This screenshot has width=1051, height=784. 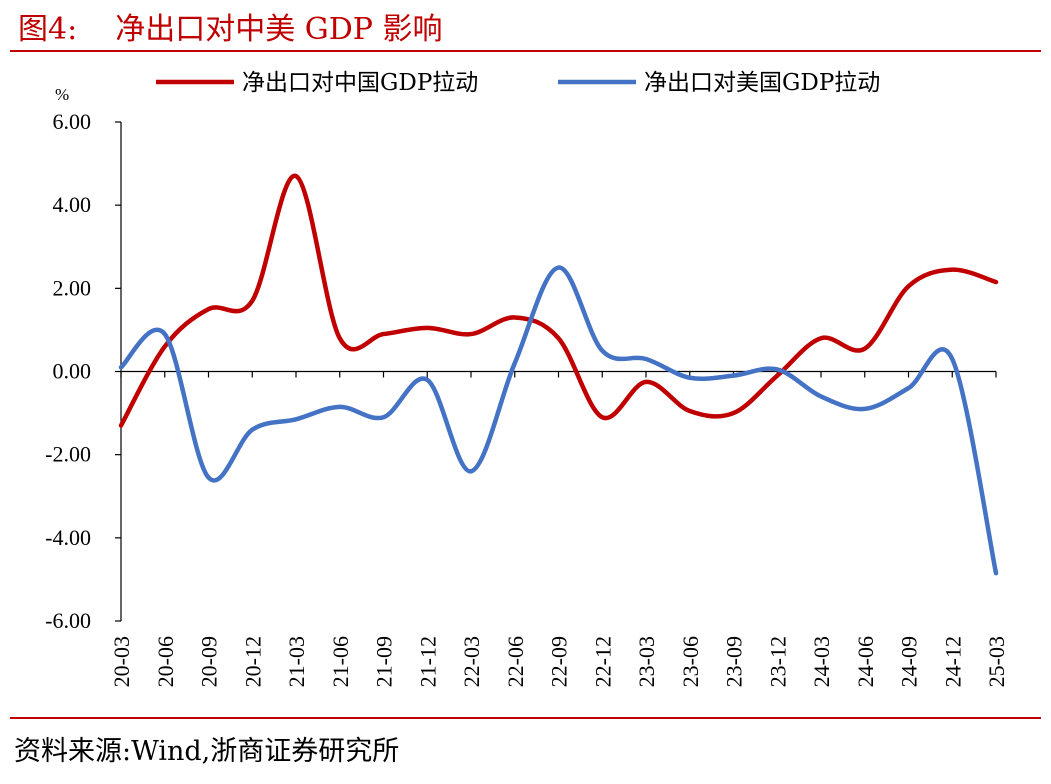 What do you see at coordinates (515, 661) in the screenshot?
I see `x-tick-label: 22-06` at bounding box center [515, 661].